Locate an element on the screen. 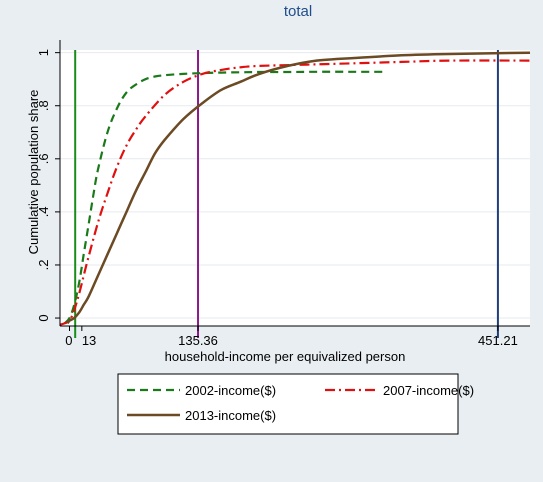 The image size is (543, 482). x-tick-label: 13 is located at coordinates (89, 340).